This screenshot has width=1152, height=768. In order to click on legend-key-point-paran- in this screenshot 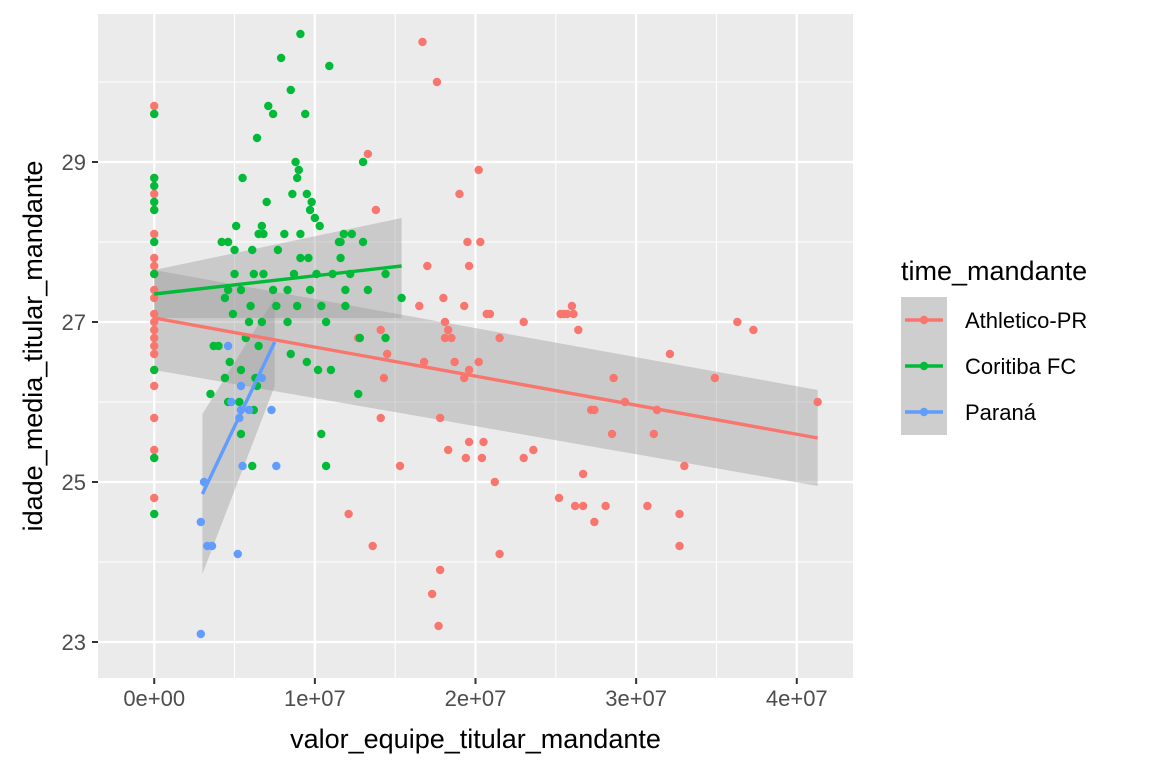, I will do `click(924, 412)`.